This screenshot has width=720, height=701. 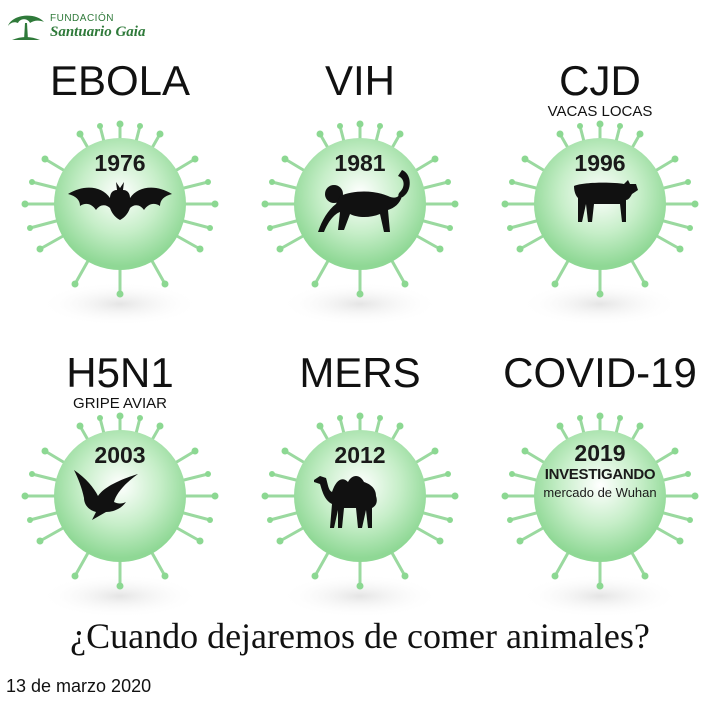 I want to click on card-mers: MERS 2012, so click(x=360, y=485).